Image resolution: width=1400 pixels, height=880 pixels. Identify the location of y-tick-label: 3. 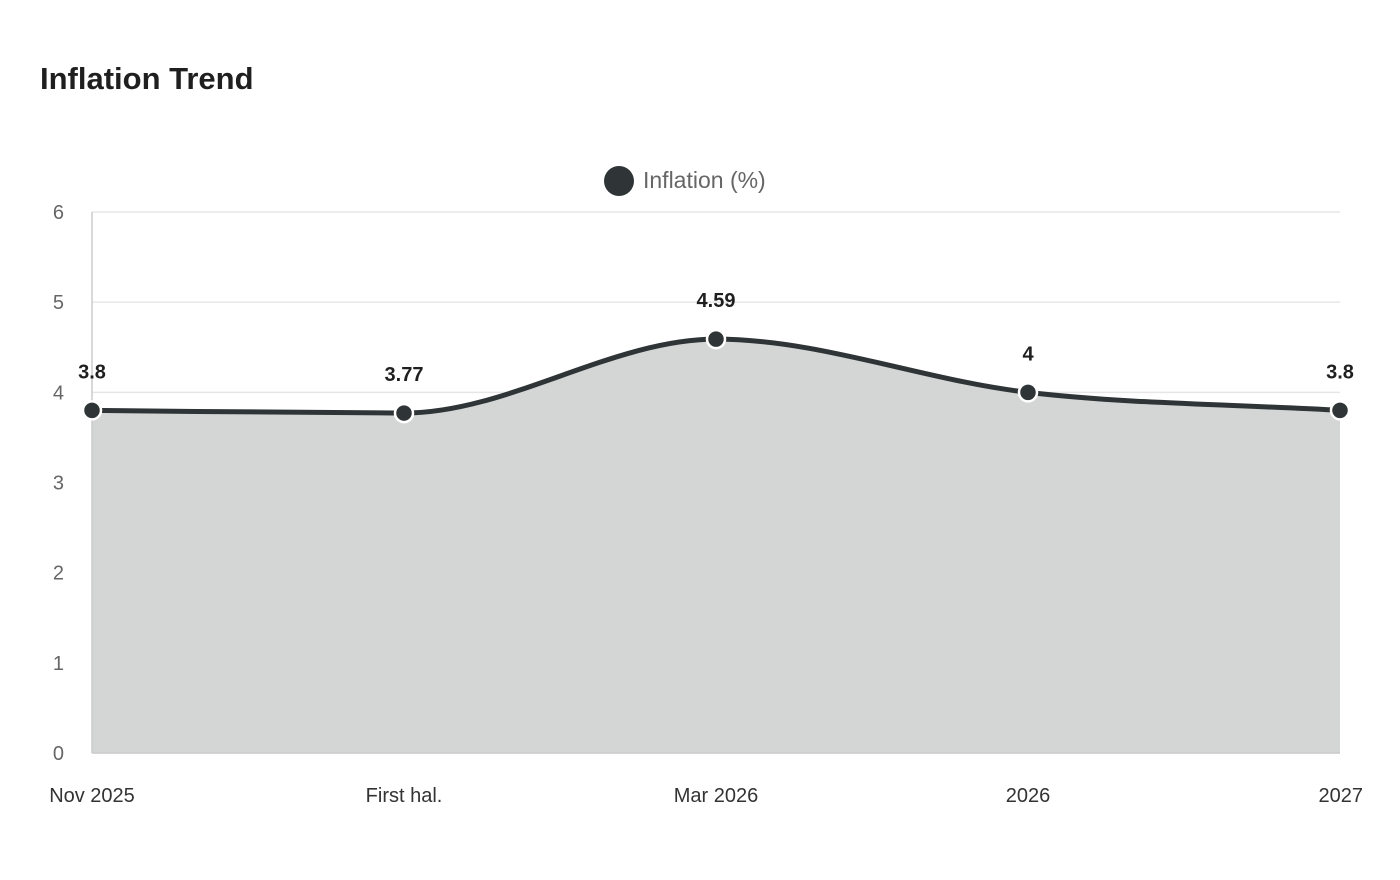
(58, 484).